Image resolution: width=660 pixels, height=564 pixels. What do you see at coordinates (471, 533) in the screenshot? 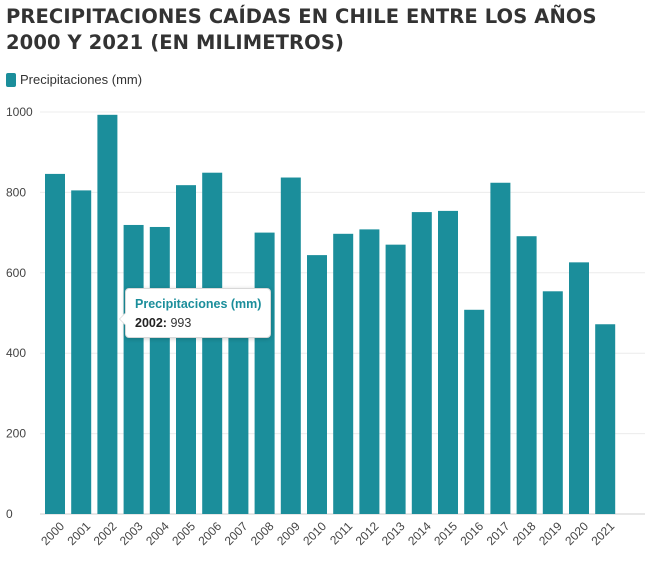
I see `x-tick-label: 2016` at bounding box center [471, 533].